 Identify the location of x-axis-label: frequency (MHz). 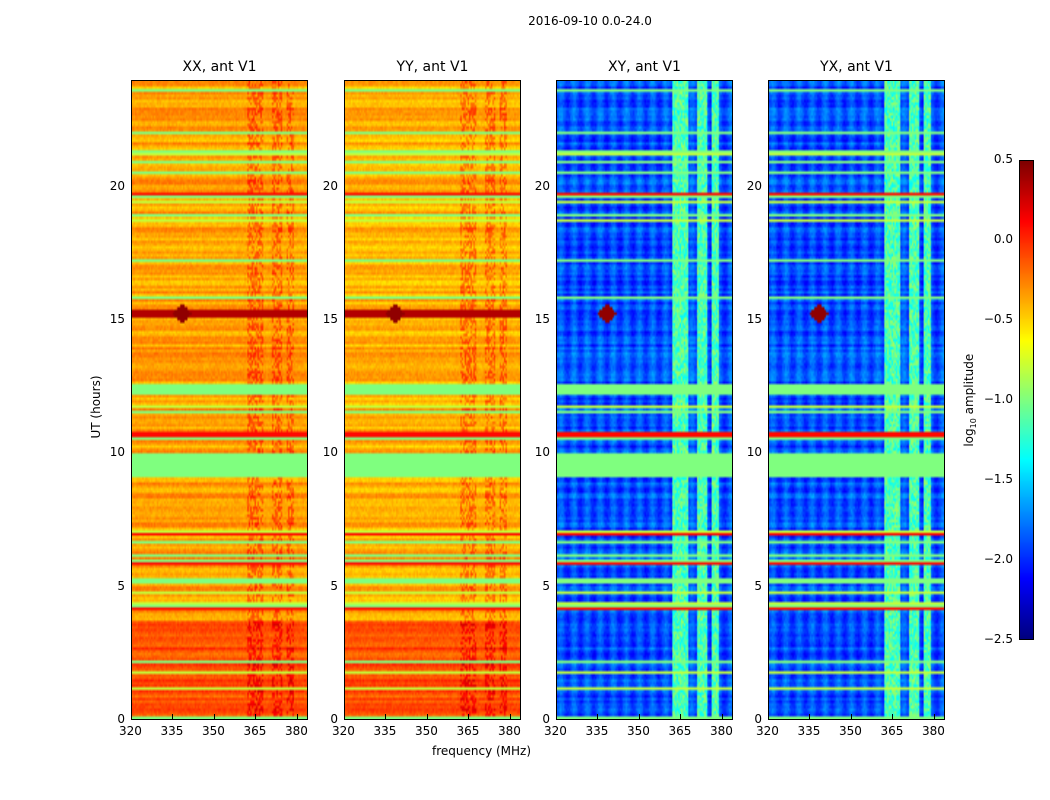
(482, 751).